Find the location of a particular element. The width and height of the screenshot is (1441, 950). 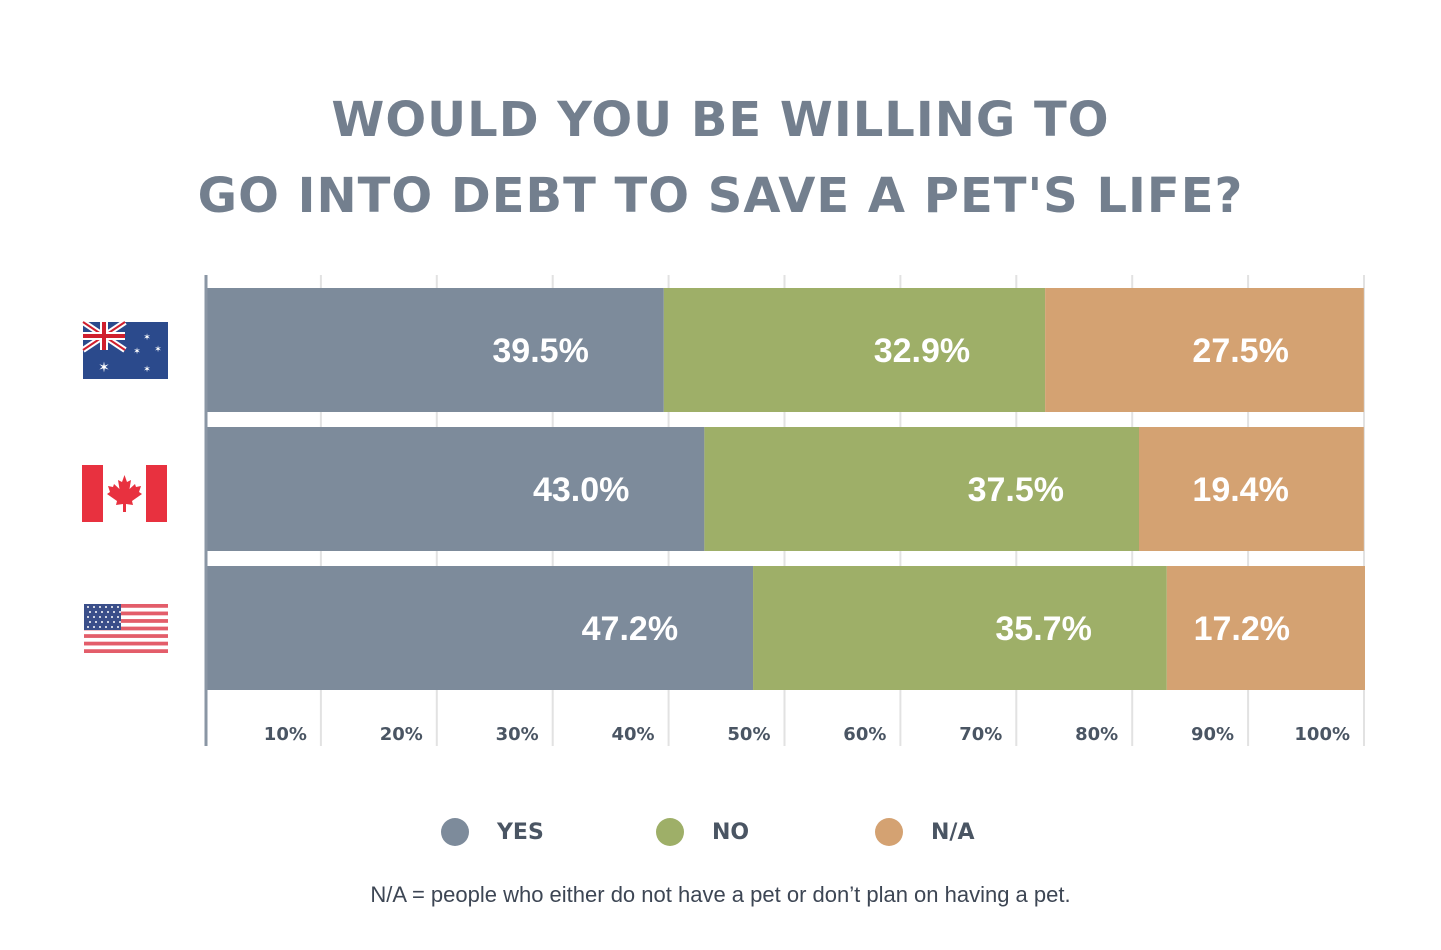

bar-data-label: 43.0% is located at coordinates (581, 490).